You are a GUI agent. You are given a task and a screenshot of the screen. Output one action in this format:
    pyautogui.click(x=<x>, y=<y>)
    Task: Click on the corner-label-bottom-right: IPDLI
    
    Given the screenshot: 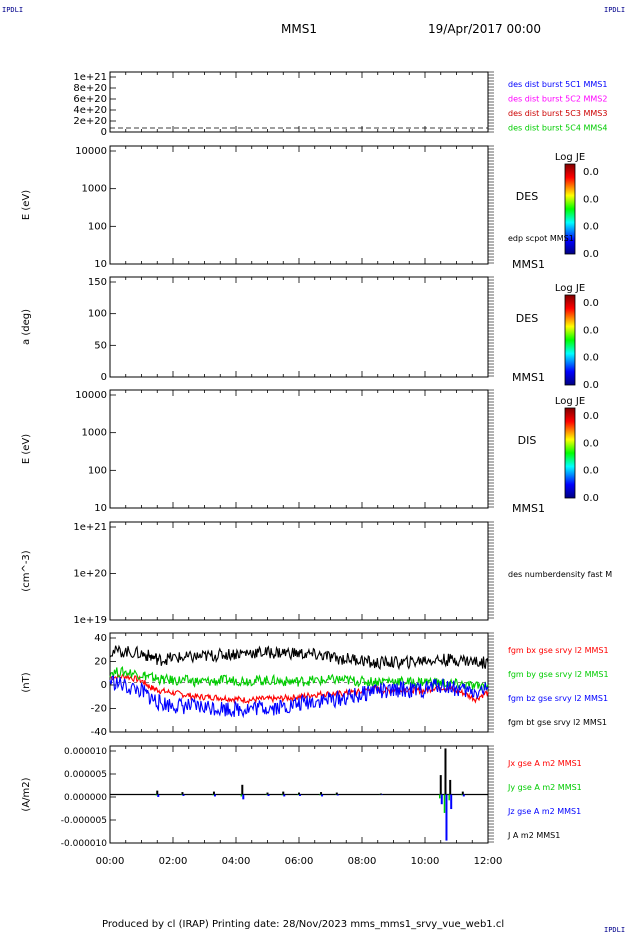 What is the action you would take?
    pyautogui.click(x=615, y=930)
    